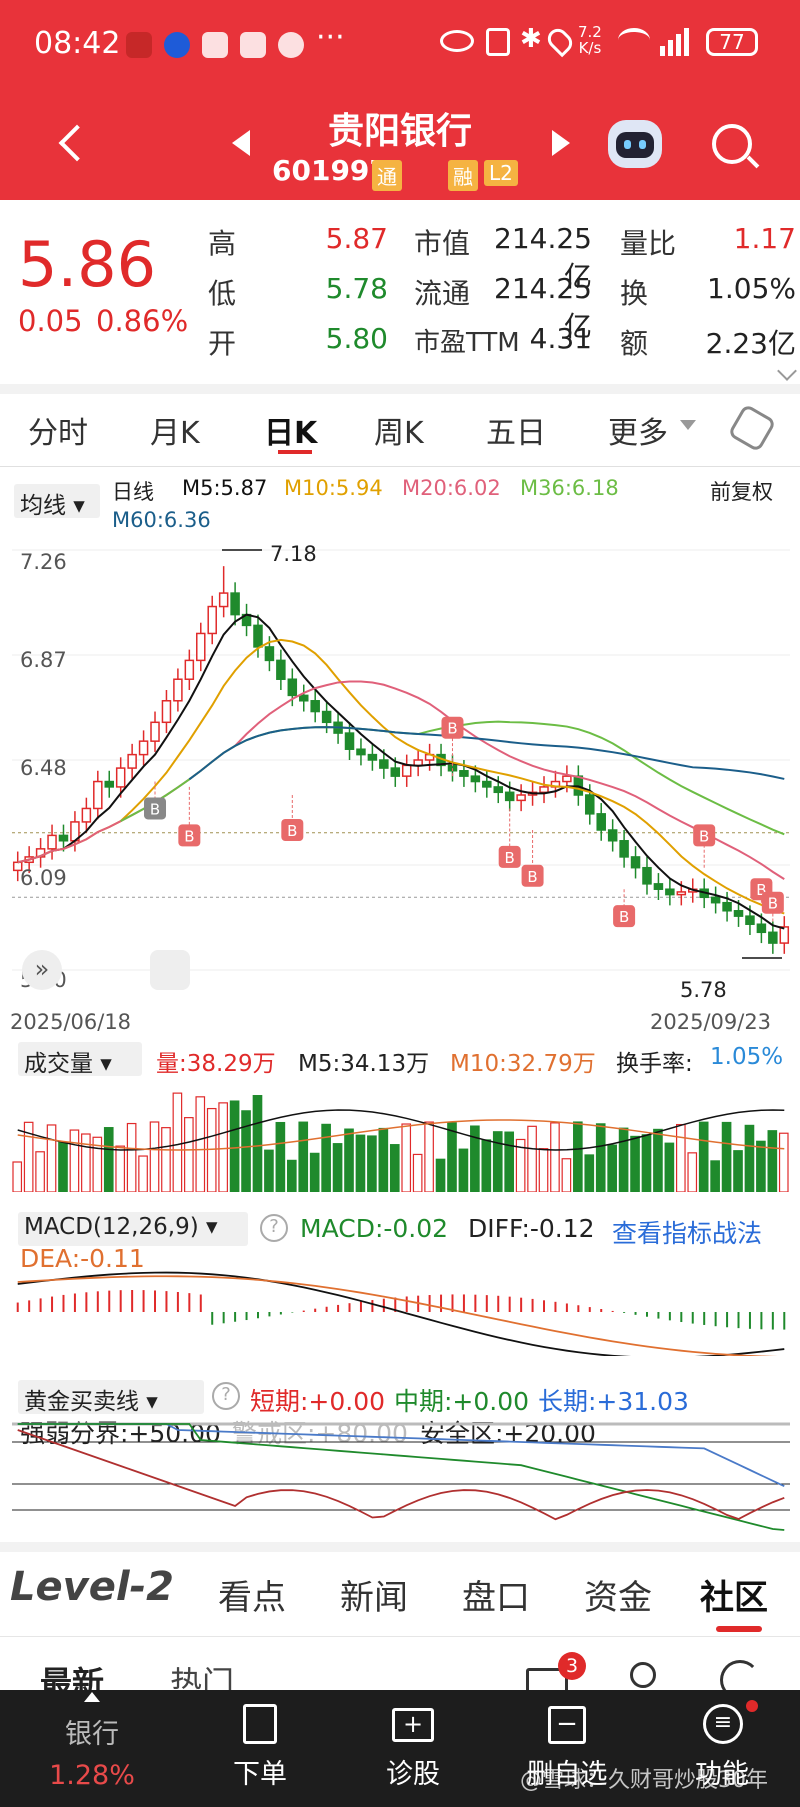 The image size is (800, 1807). Describe the element at coordinates (241, 143) in the screenshot. I see `prev-stock-icon` at that location.